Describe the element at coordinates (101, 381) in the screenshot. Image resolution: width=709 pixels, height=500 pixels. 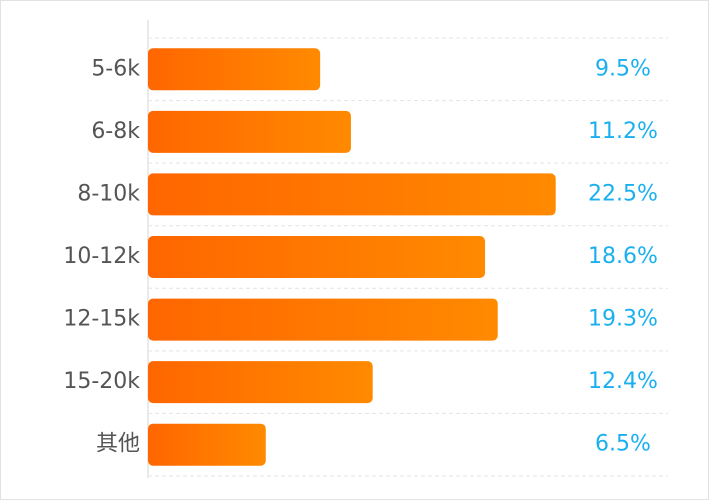
I see `y-tick-label: 15-20k` at that location.